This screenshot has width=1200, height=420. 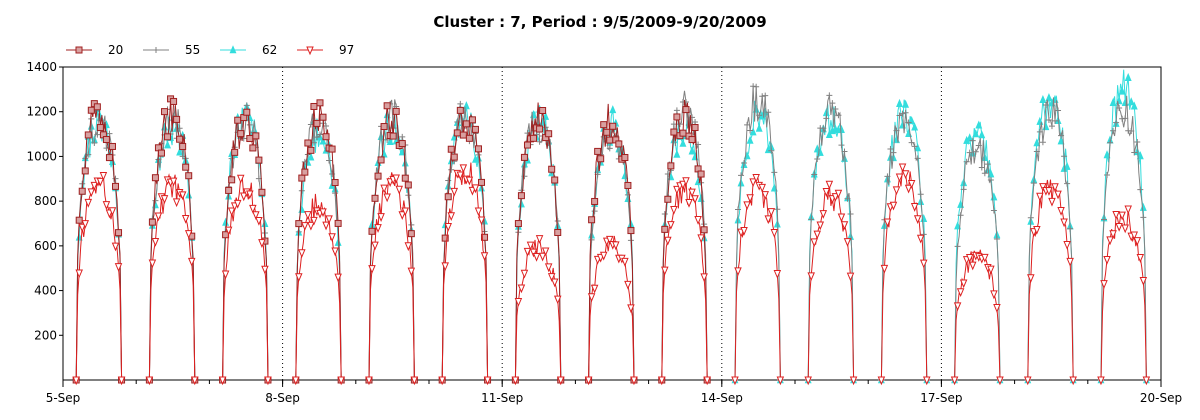 I want to click on legend-label: 97, so click(x=346, y=50).